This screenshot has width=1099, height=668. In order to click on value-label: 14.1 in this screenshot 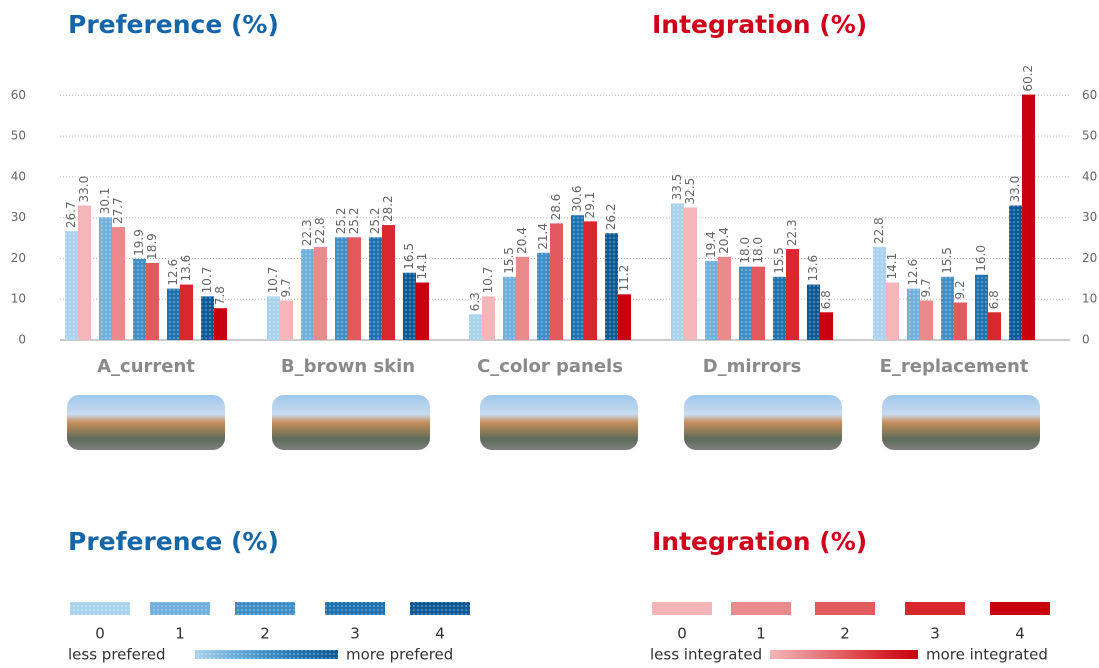, I will do `click(892, 266)`.